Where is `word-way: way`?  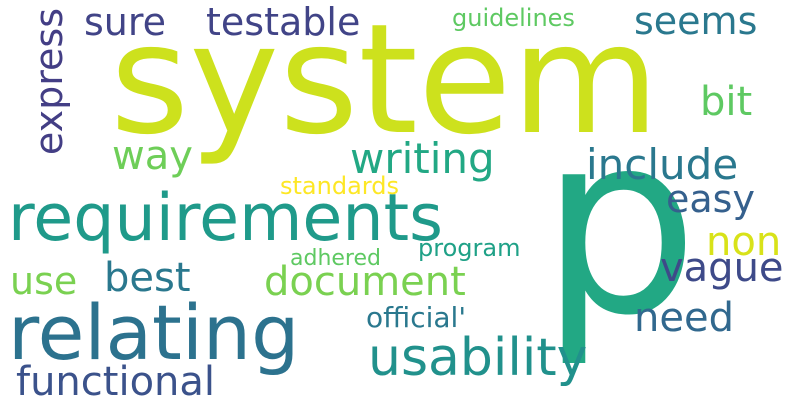
word-way: way is located at coordinates (152, 156).